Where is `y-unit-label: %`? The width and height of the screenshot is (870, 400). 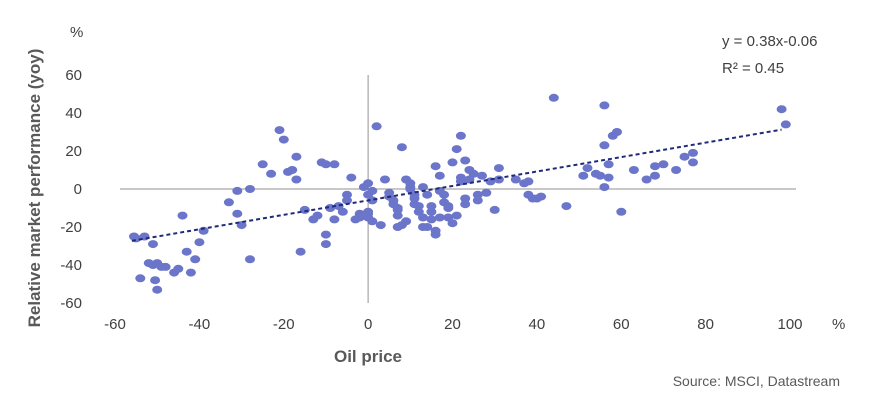 y-unit-label: % is located at coordinates (76, 32).